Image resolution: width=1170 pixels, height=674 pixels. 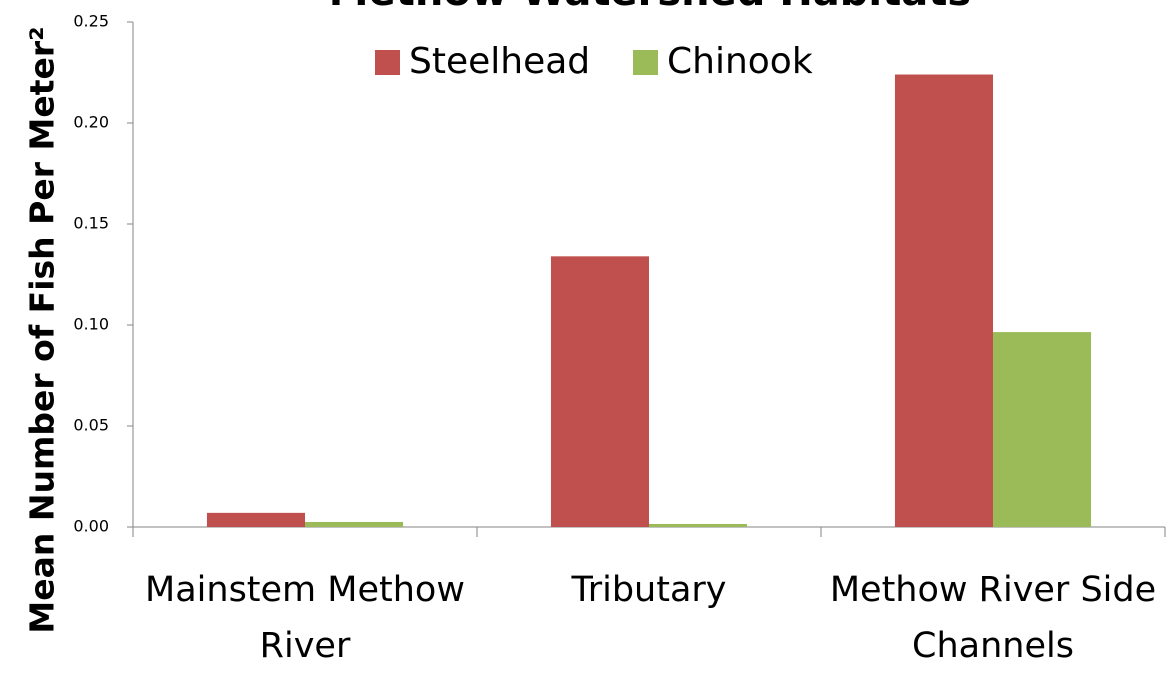 What do you see at coordinates (91, 122) in the screenshot?
I see `y-tick-label: 0.20` at bounding box center [91, 122].